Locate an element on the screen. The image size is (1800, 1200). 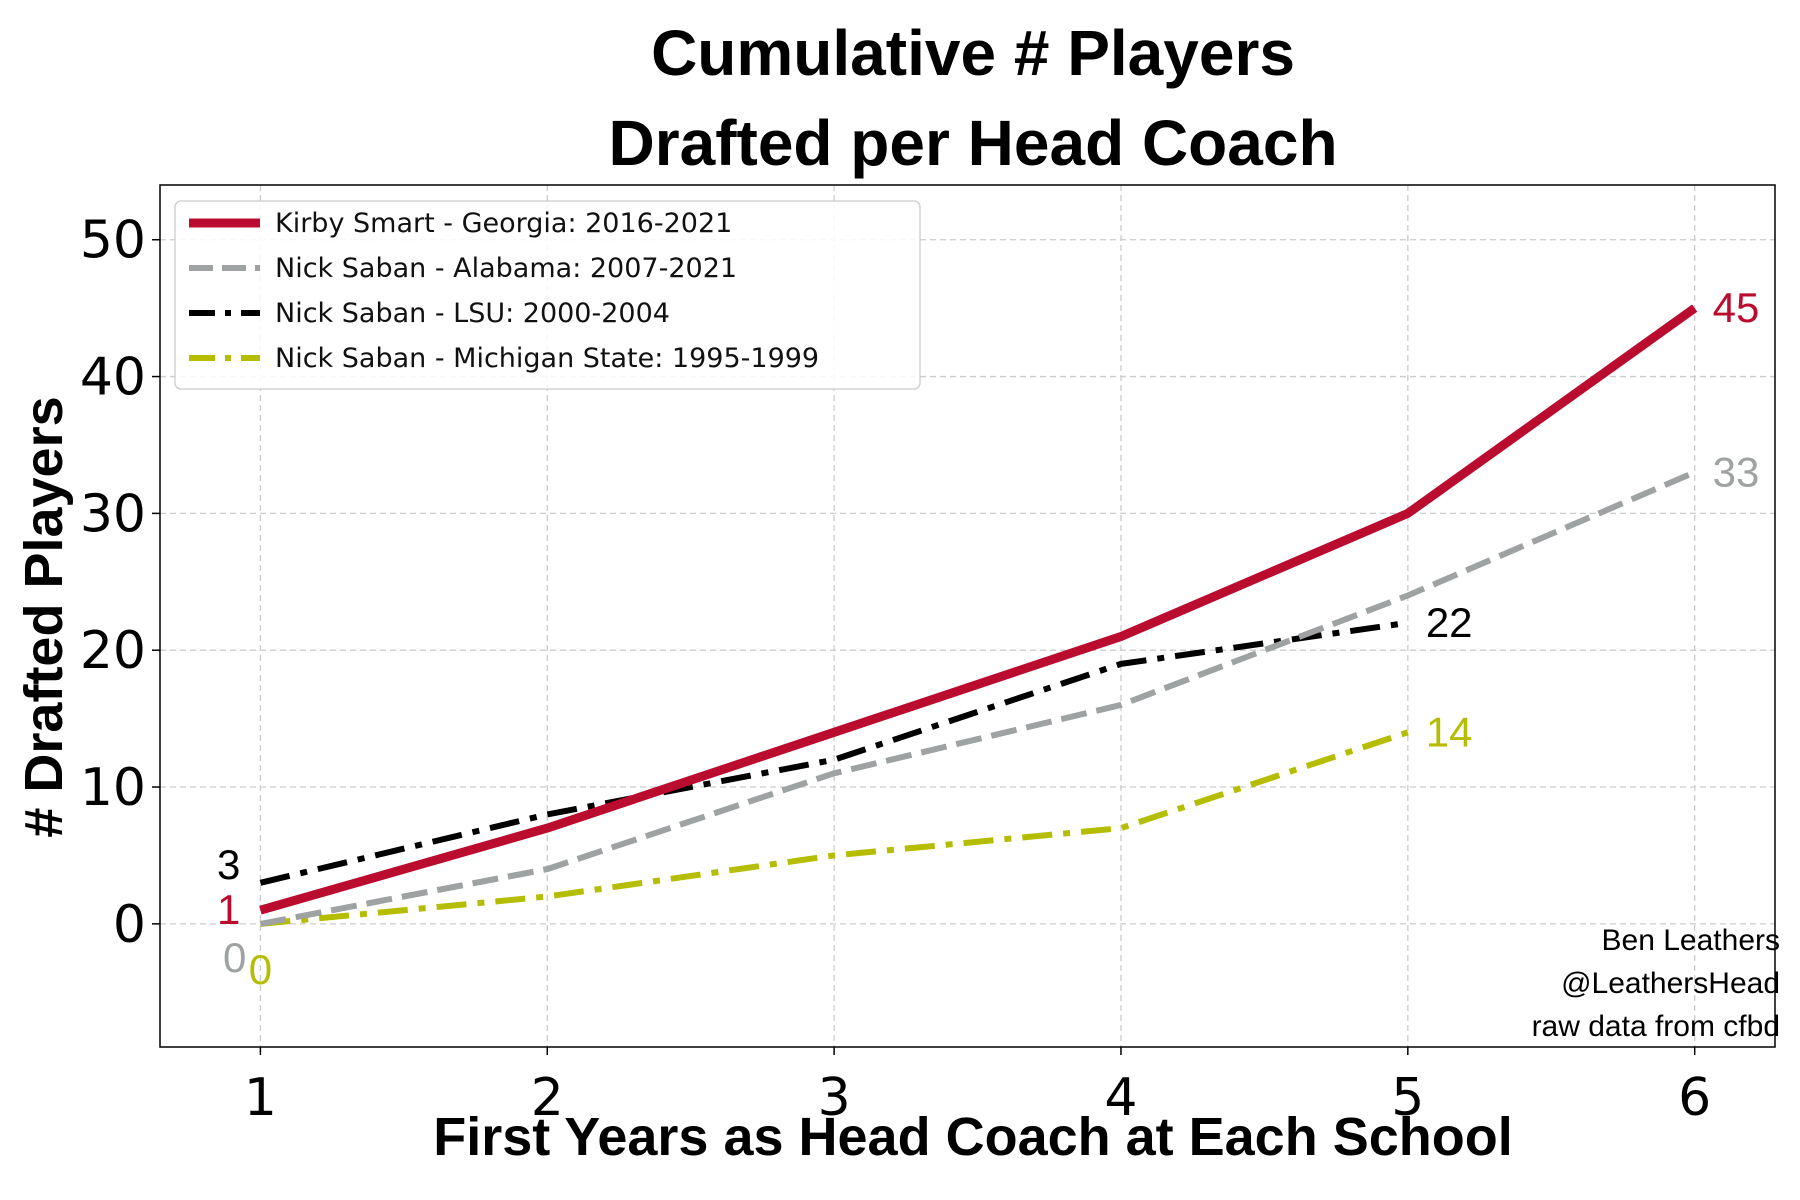
start-label-alabama: 0 is located at coordinates (234, 957).